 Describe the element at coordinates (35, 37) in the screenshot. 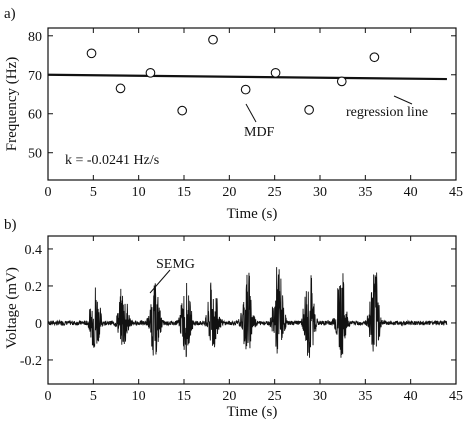

I see `y-tick-label: 80` at that location.